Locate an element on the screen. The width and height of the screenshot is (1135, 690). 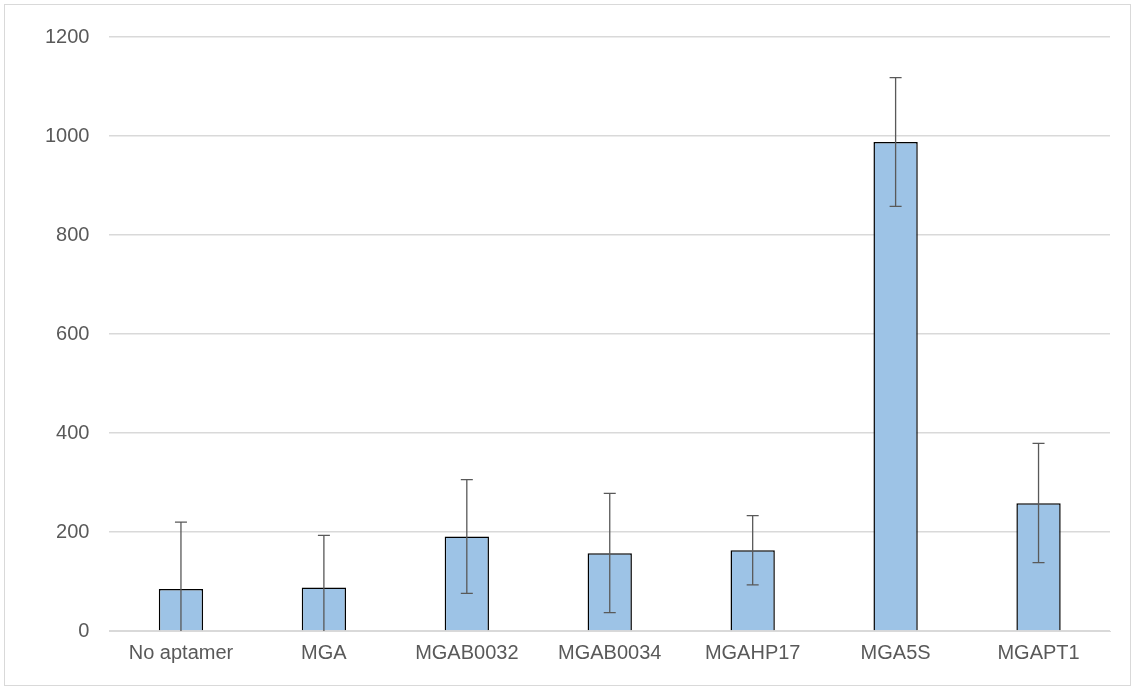
y-tick-label: 1200 is located at coordinates (67, 35).